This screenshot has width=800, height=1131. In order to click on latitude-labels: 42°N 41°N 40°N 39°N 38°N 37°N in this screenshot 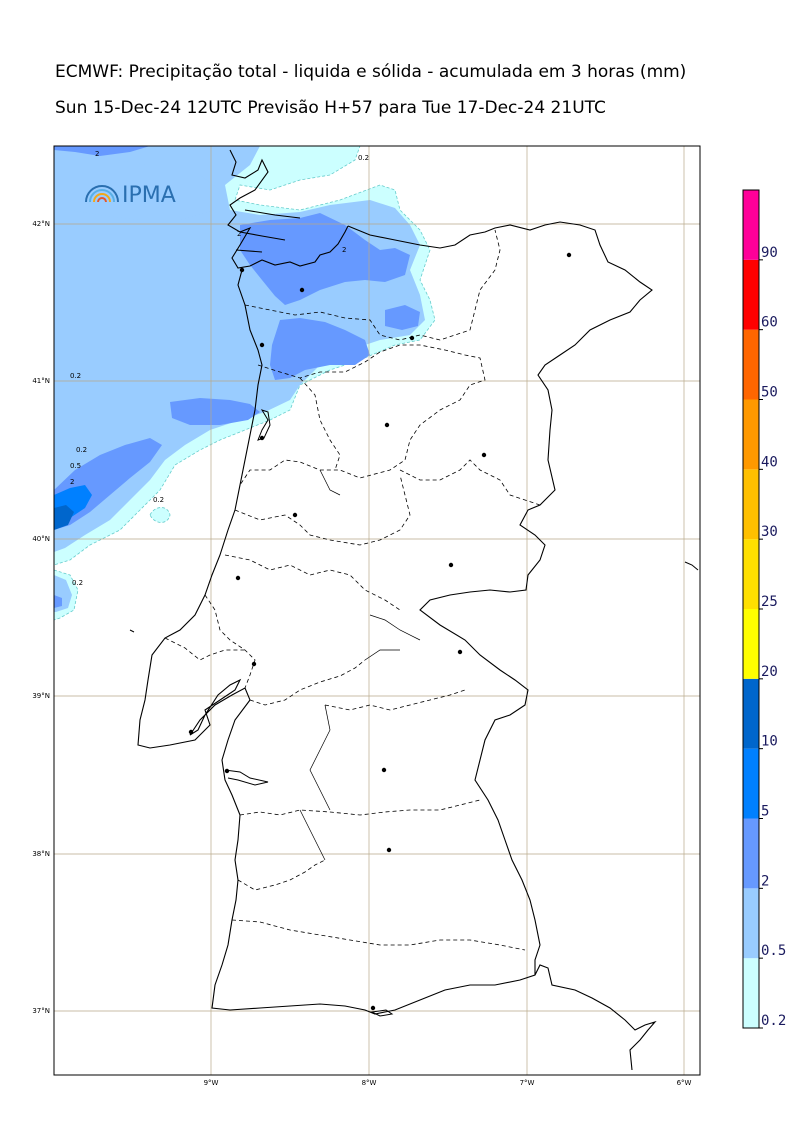, I will do `click(41, 617)`.